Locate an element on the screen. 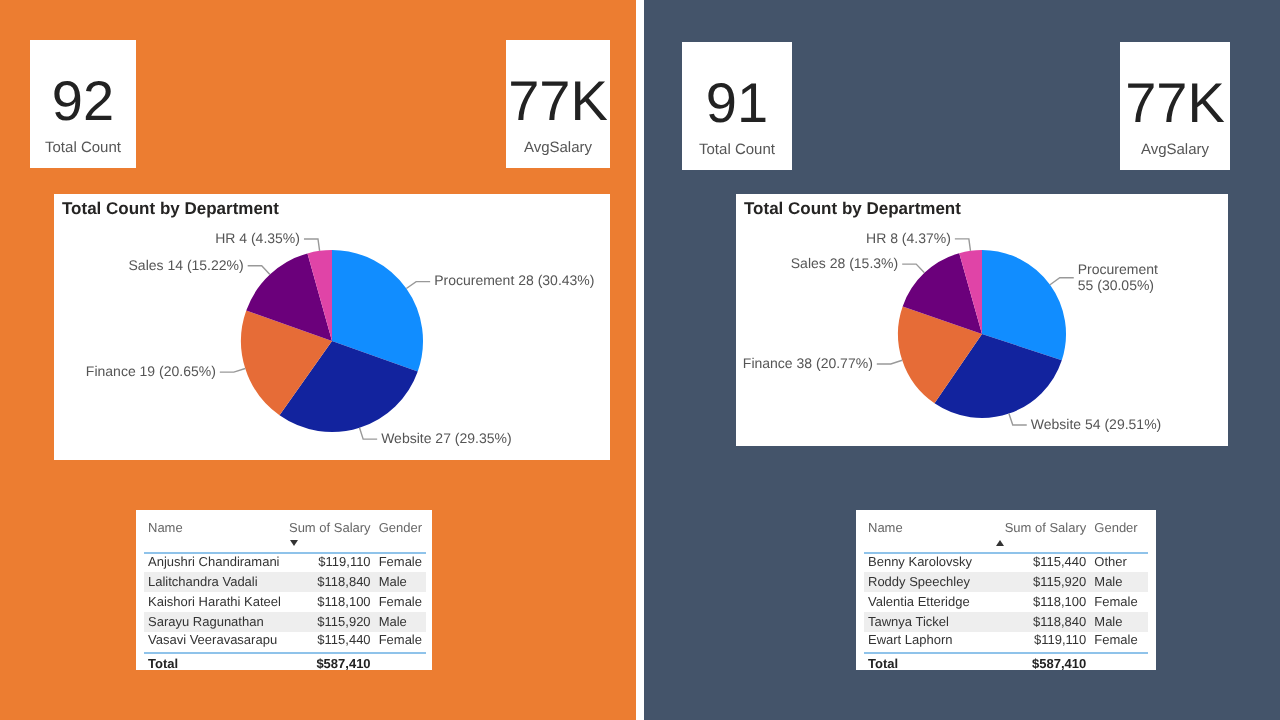  text: 92 is located at coordinates (83, 101).